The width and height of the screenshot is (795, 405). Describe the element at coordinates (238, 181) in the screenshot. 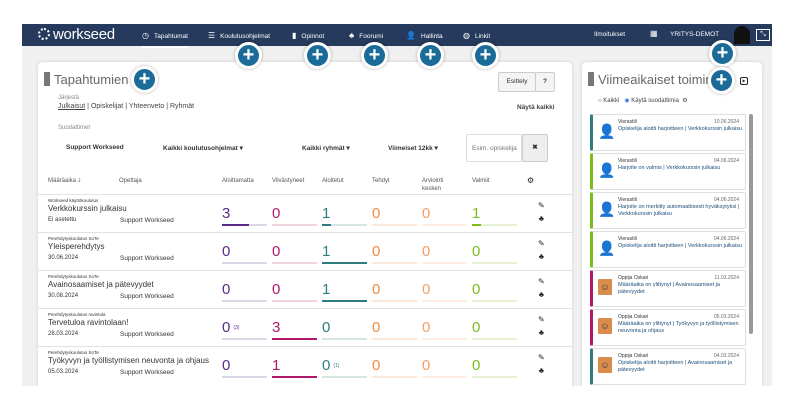

I see `col-not-started: Aloittamatta` at that location.